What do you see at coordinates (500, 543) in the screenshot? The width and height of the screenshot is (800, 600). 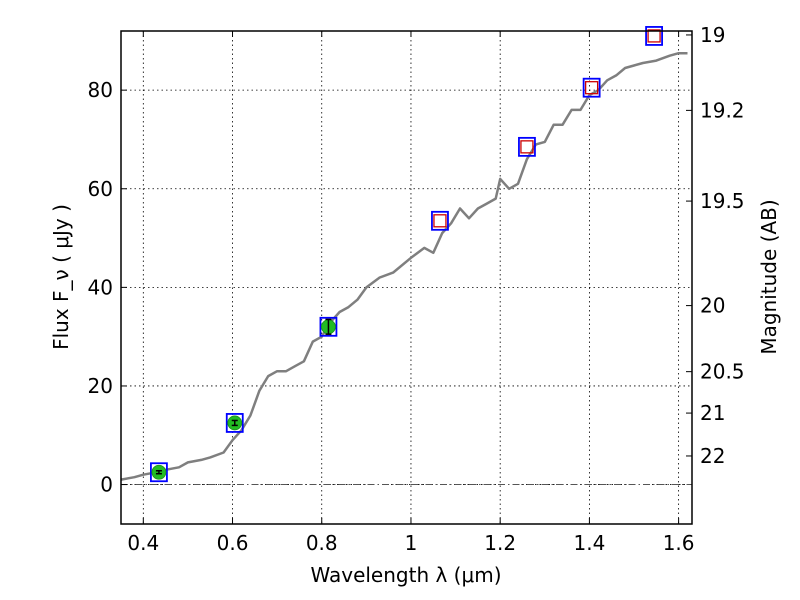 I see `x-tick-label: 1.2` at bounding box center [500, 543].